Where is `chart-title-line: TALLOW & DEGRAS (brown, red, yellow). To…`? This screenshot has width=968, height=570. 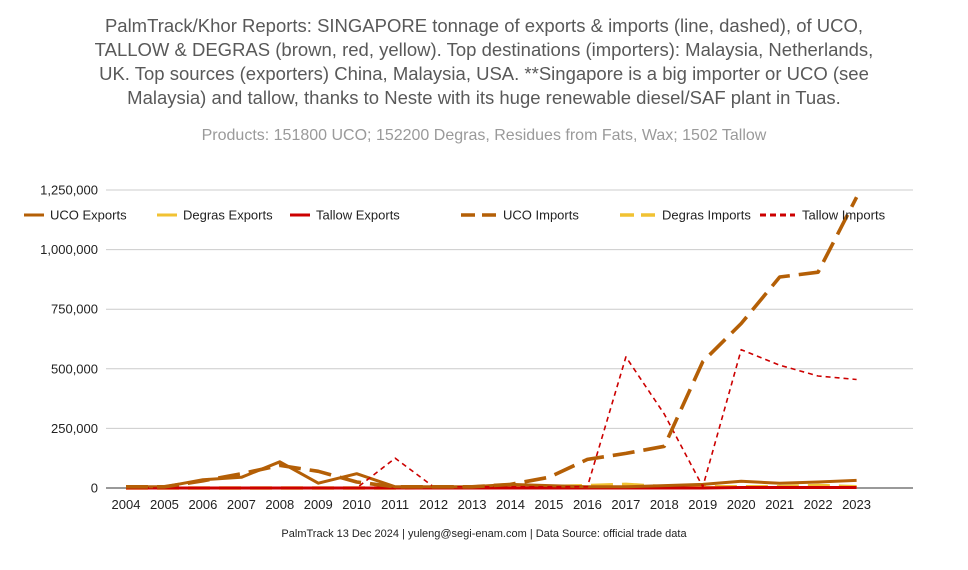 chart-title-line: TALLOW & DEGRAS (brown, red, yellow). To… is located at coordinates (484, 49).